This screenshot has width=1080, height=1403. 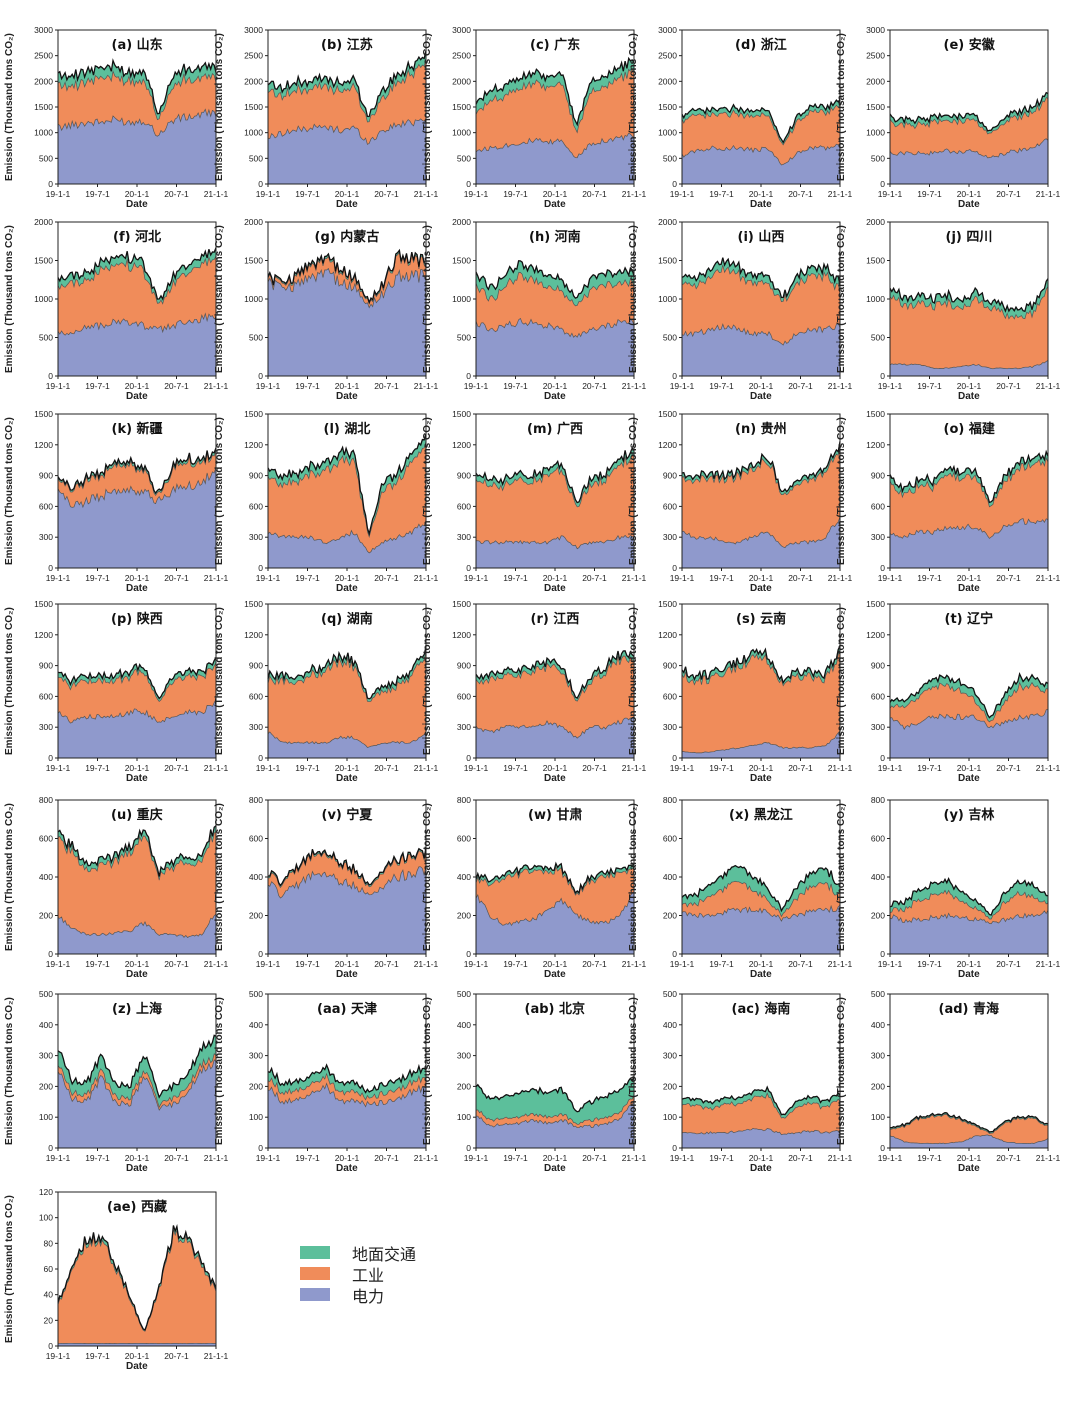 What do you see at coordinates (49, 1243) in the screenshot?
I see `y-tick-label: 80` at bounding box center [49, 1243].